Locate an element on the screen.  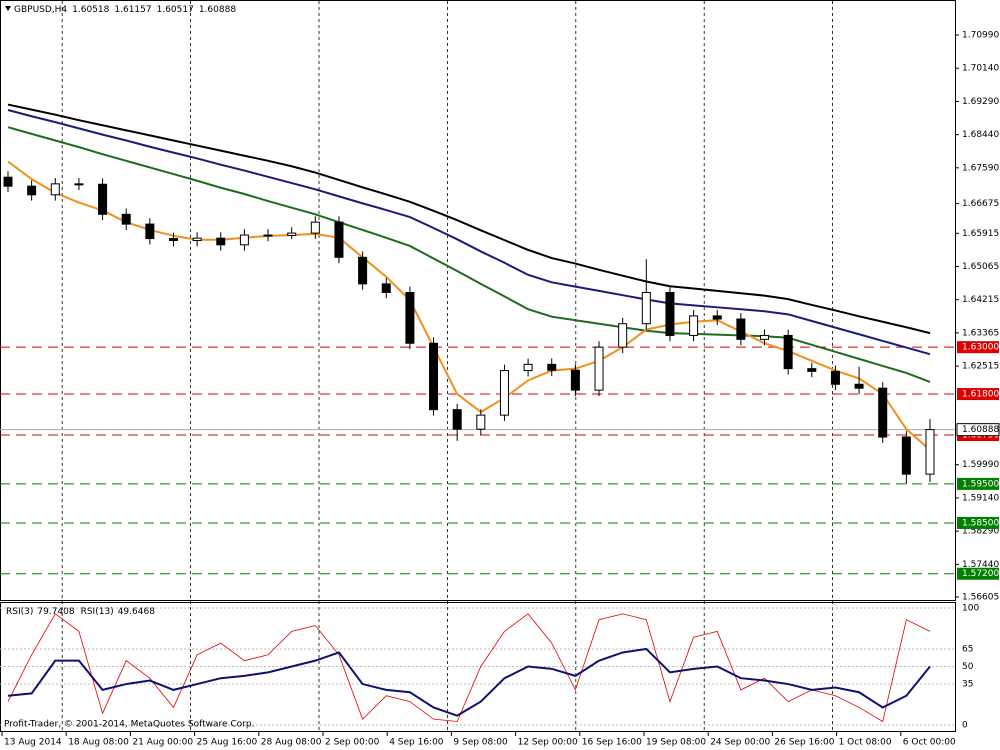
x-tick-label: 2 Sep 00:00 is located at coordinates (352, 743).